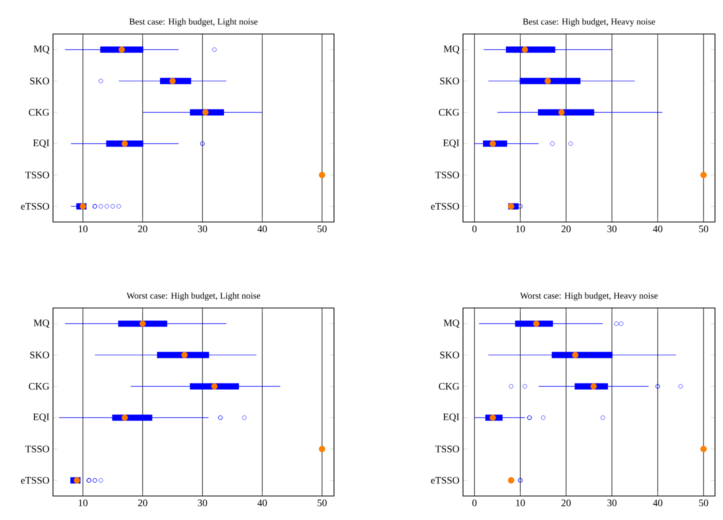 The height and width of the screenshot is (520, 723). Describe the element at coordinates (193, 296) in the screenshot. I see `chart-title: Worst case: High budget, Light noise` at that location.